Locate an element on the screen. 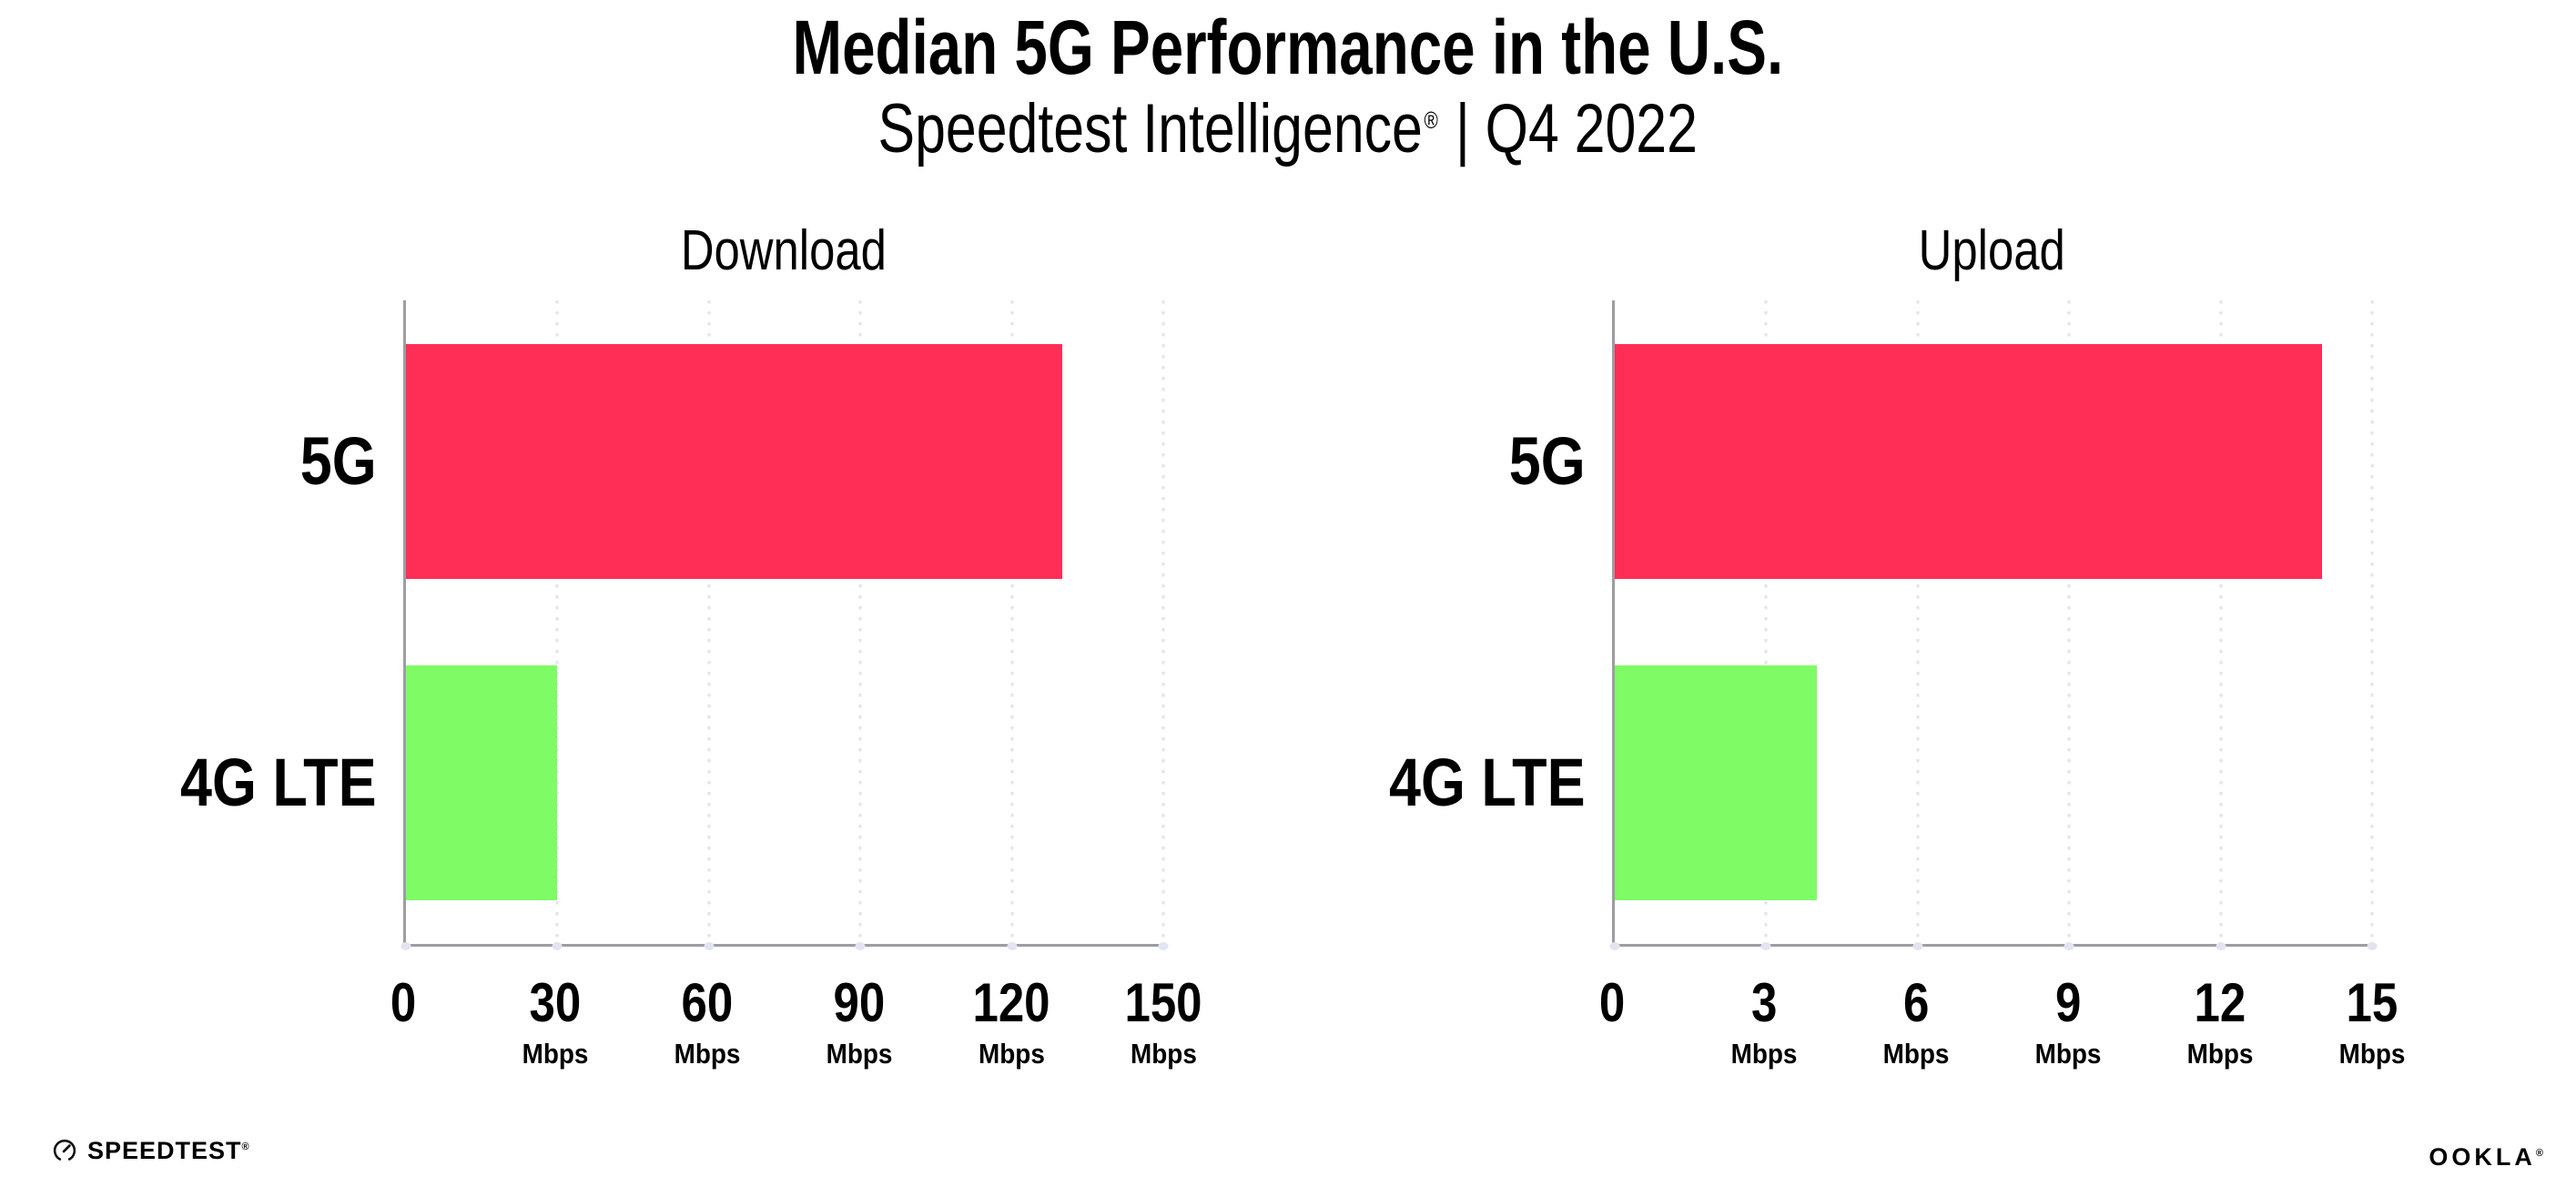 The image size is (2576, 1197). gridline-3-mbps is located at coordinates (1766, 622).